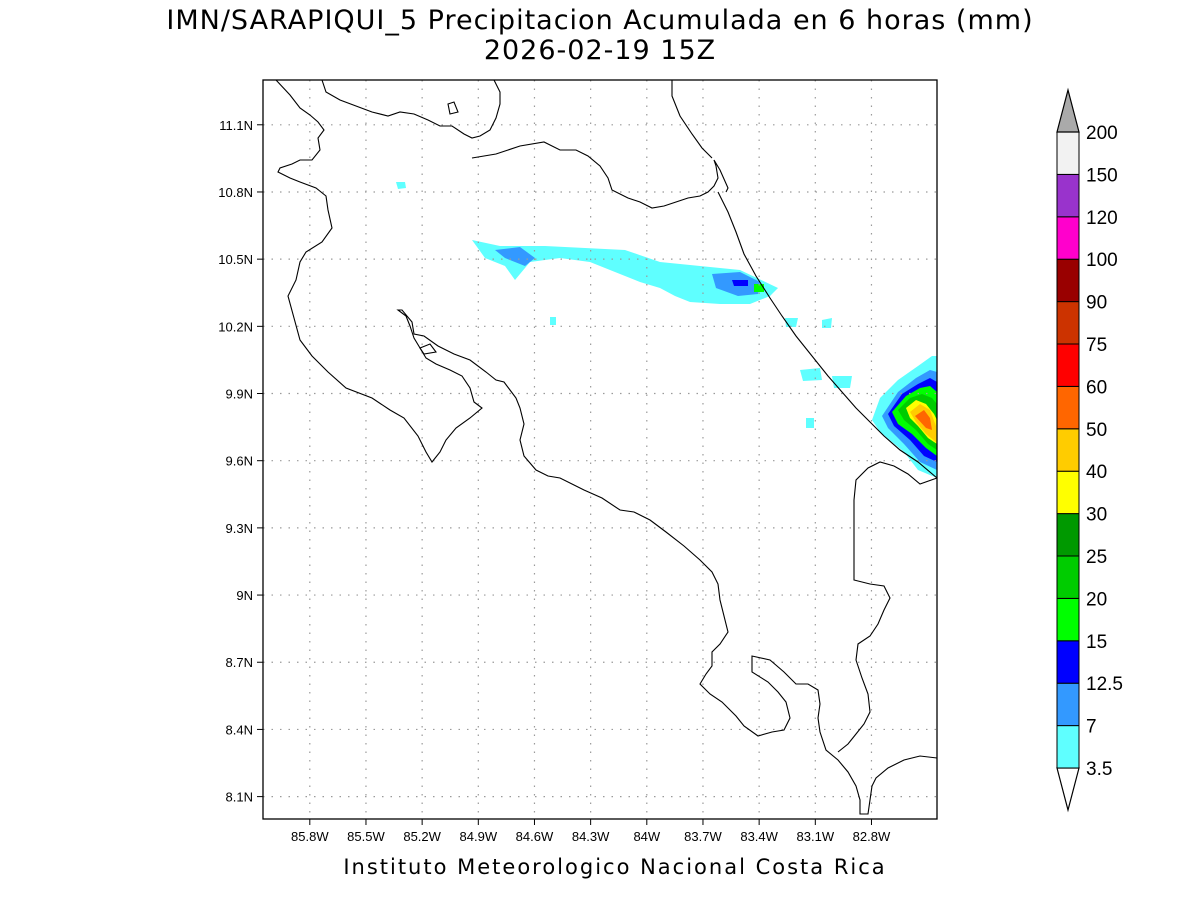  Describe the element at coordinates (244, 595) in the screenshot. I see `lat-tick-label: 9N` at that location.